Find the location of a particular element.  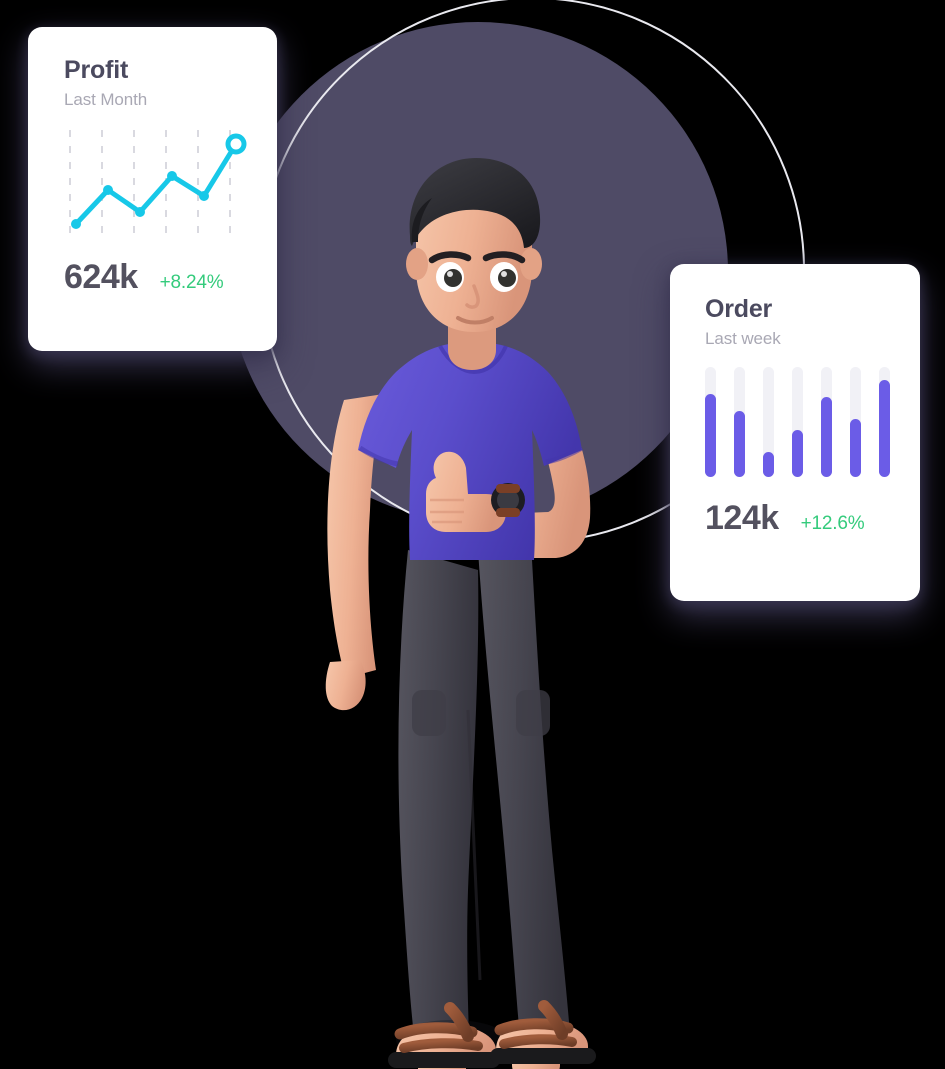

order-card: Order Last week 124k +12.6% is located at coordinates (795, 432).